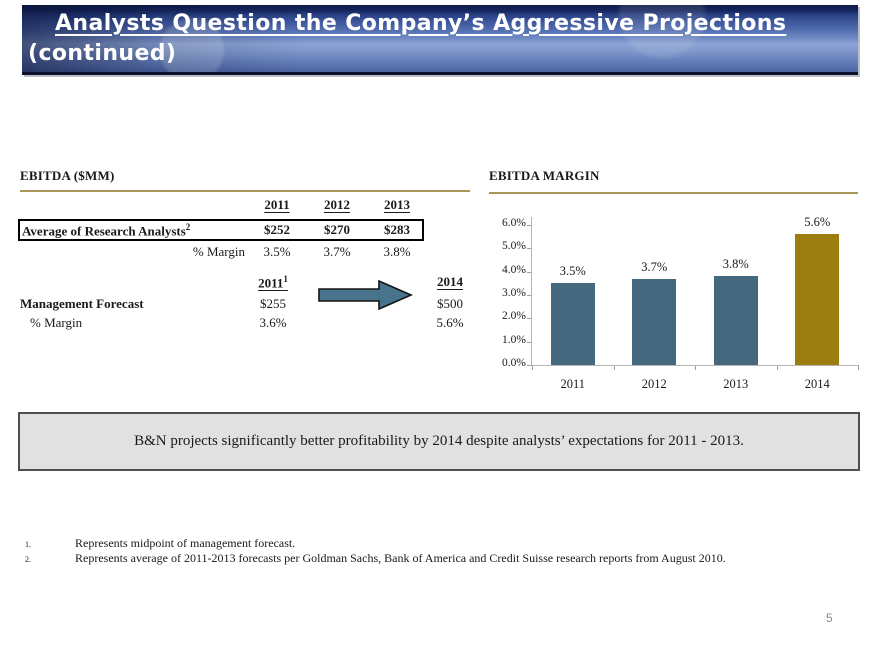 The height and width of the screenshot is (660, 880). I want to click on x-axis-category-label: 2011, so click(573, 384).